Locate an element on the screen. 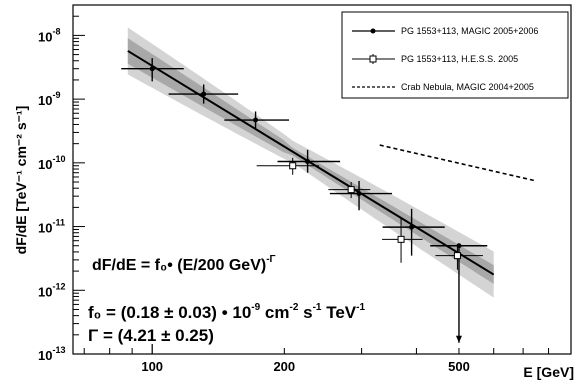 This screenshot has width=577, height=387. legend-entry-magic: PG 1553+113, MAGIC 2005+2006 is located at coordinates (445, 31).